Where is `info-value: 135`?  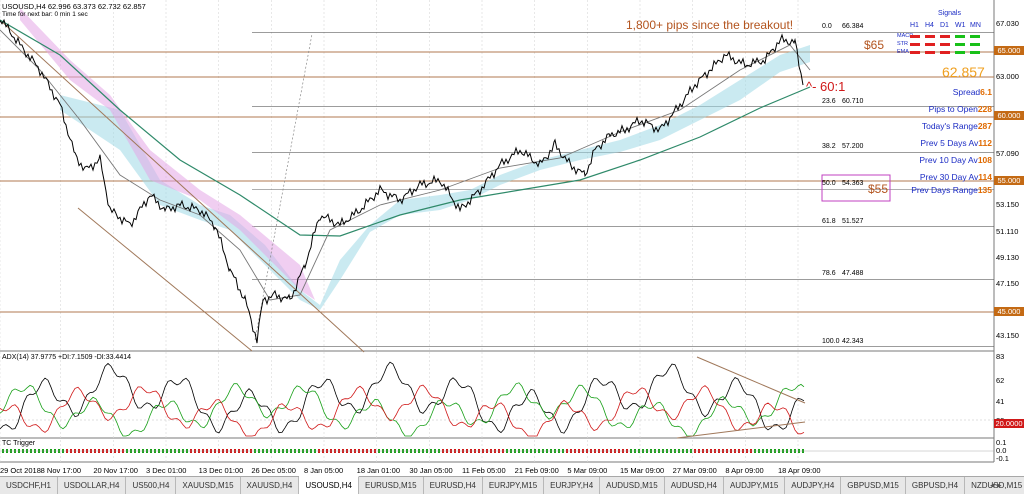
info-value: 135 is located at coordinates (984, 190).